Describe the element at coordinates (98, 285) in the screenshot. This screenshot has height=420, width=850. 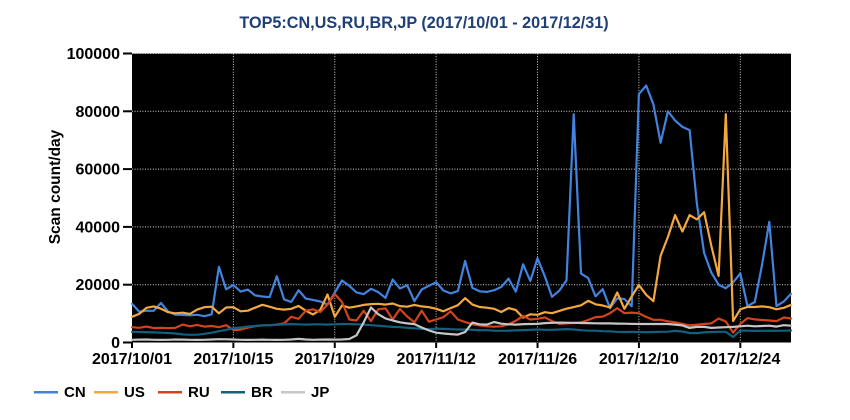
I see `svg-text: 20000` at that location.